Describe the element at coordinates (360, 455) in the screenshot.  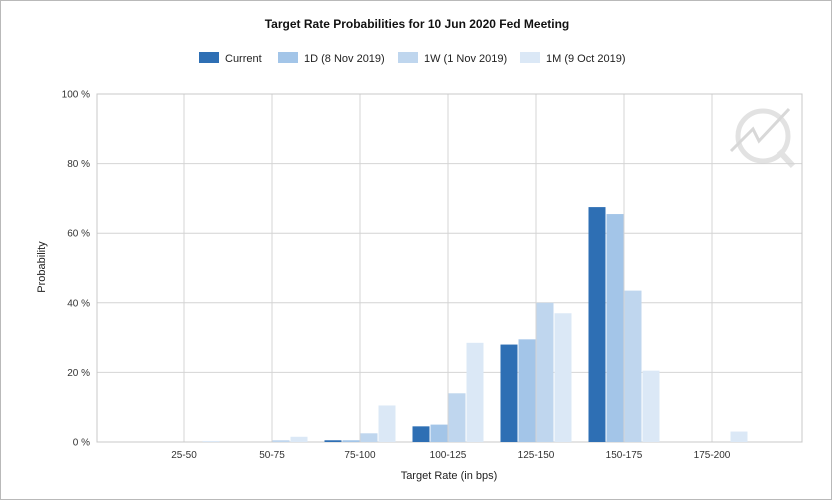
I see `x-tick-label: 75-100` at that location.